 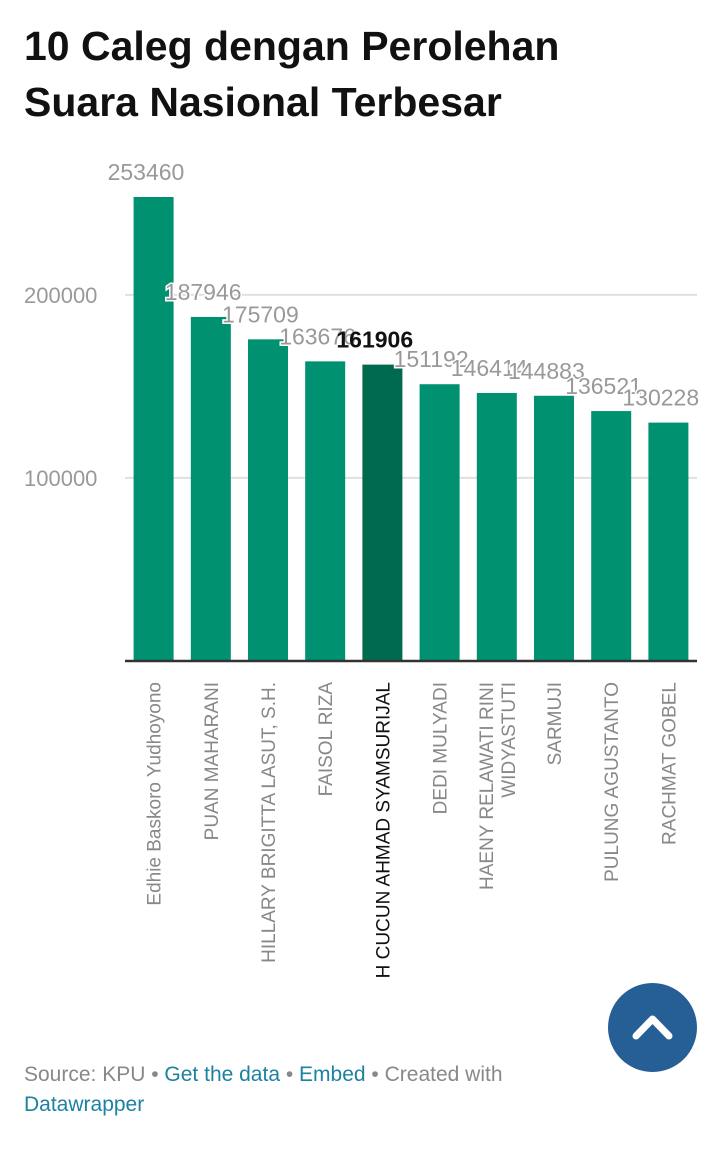 What do you see at coordinates (603, 386) in the screenshot?
I see `value-label: 136521` at bounding box center [603, 386].